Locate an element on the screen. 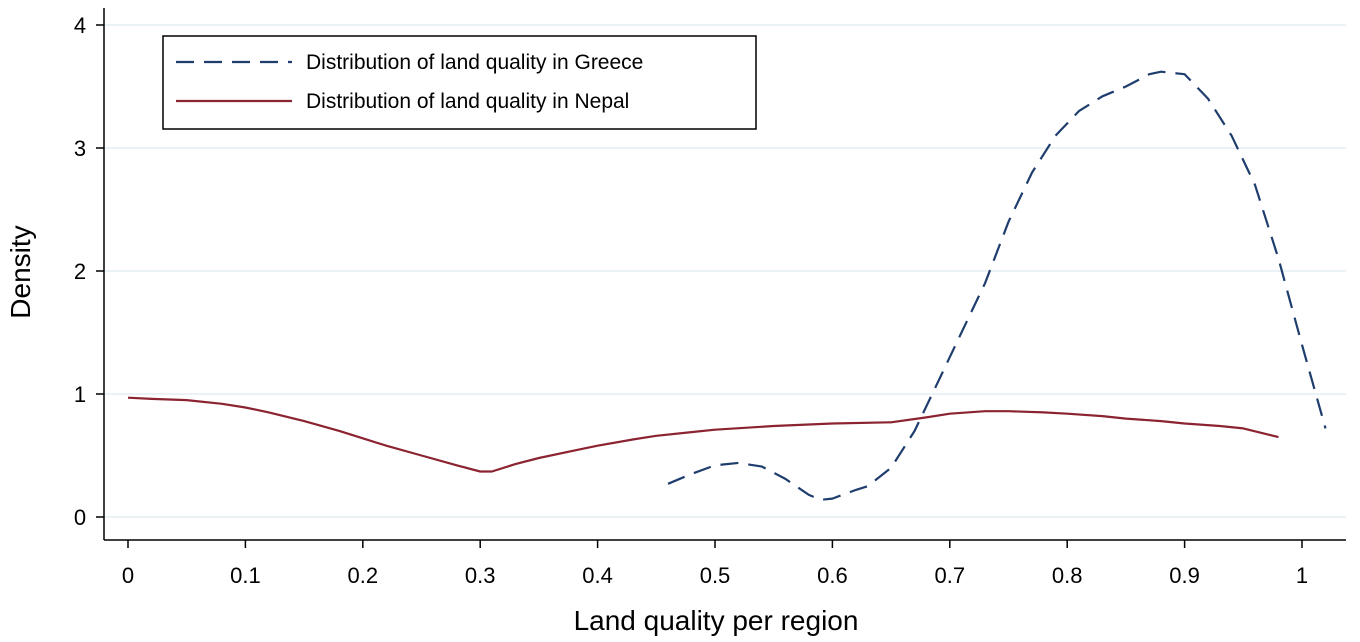  y-tick-label-2: 2 is located at coordinates (80, 271).